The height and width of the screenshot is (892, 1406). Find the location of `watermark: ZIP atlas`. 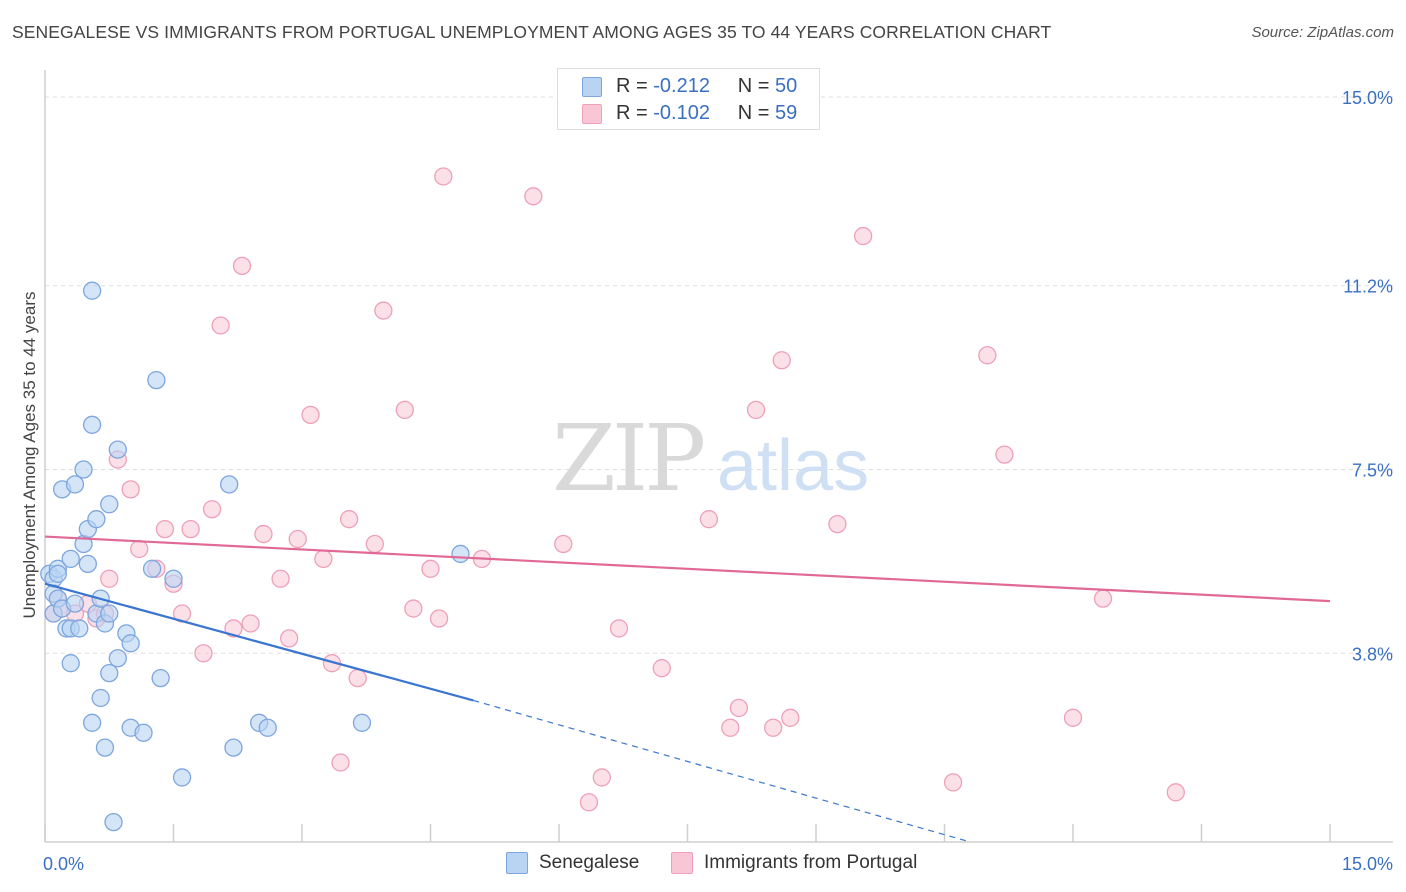

watermark: ZIP atlas is located at coordinates (710, 458).